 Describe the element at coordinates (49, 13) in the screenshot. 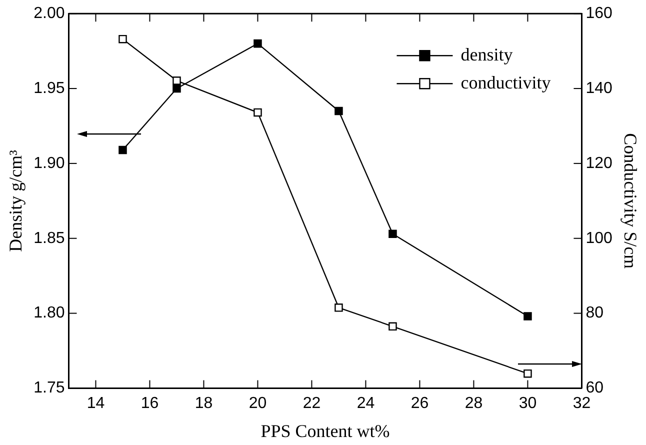

I see `y-tick-label: 2.00` at that location.